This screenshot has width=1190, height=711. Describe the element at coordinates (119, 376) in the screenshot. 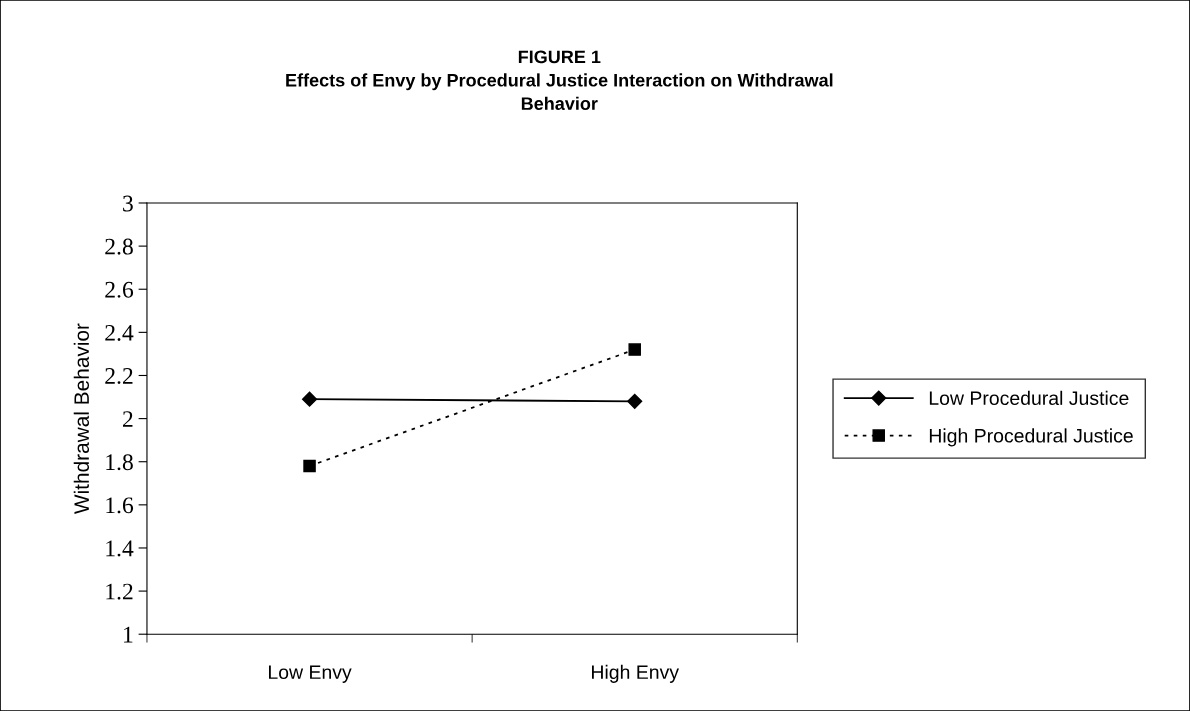

I see `y-tick-label: 2.2` at that location.